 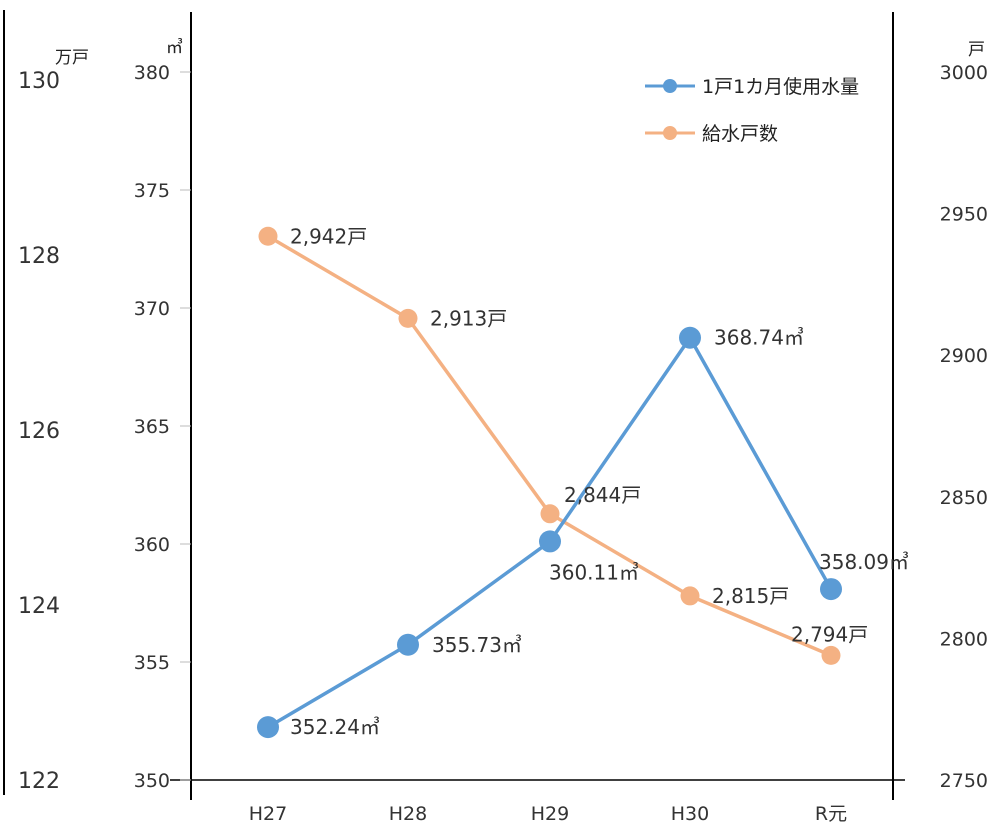 I want to click on legend: 1戸1カ月使用水量 給水戸数, so click(x=752, y=110).